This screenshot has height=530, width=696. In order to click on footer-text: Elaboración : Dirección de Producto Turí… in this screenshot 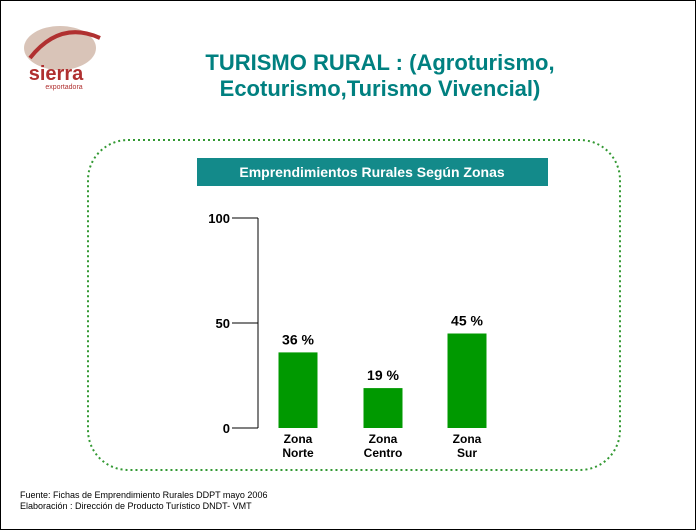, I will do `click(136, 506)`.